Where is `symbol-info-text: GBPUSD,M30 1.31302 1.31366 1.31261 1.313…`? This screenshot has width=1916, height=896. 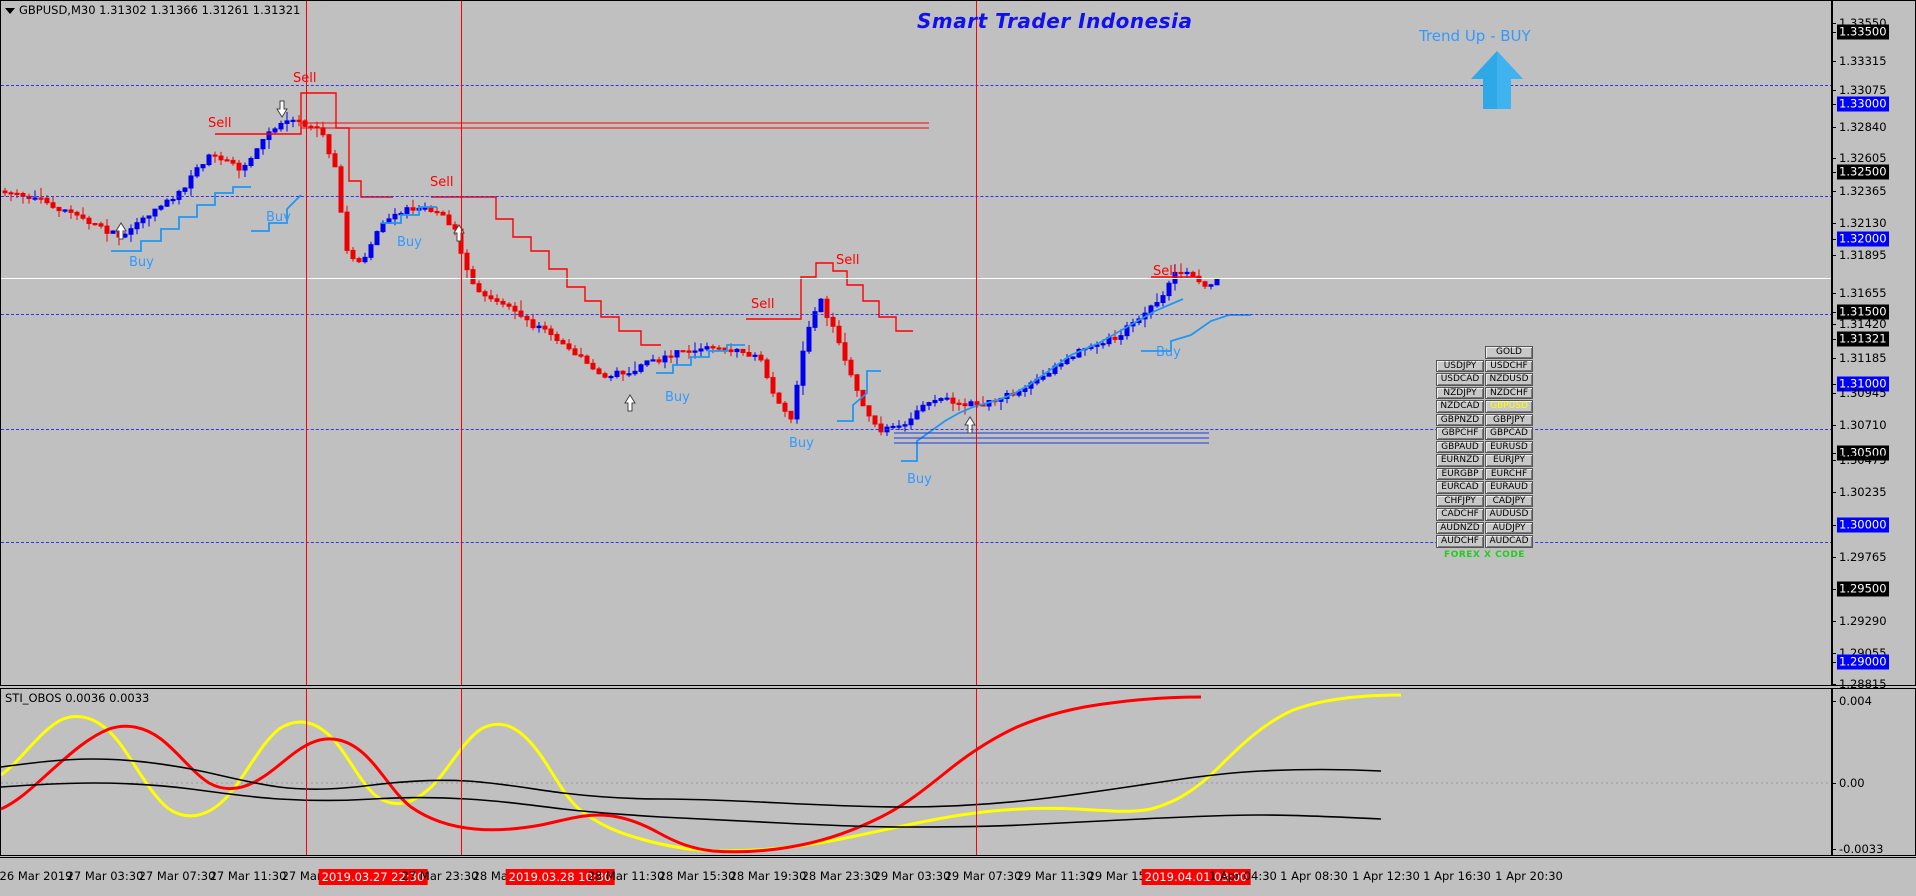 symbol-info-text: GBPUSD,M30 1.31302 1.31366 1.31261 1.313… is located at coordinates (160, 10).